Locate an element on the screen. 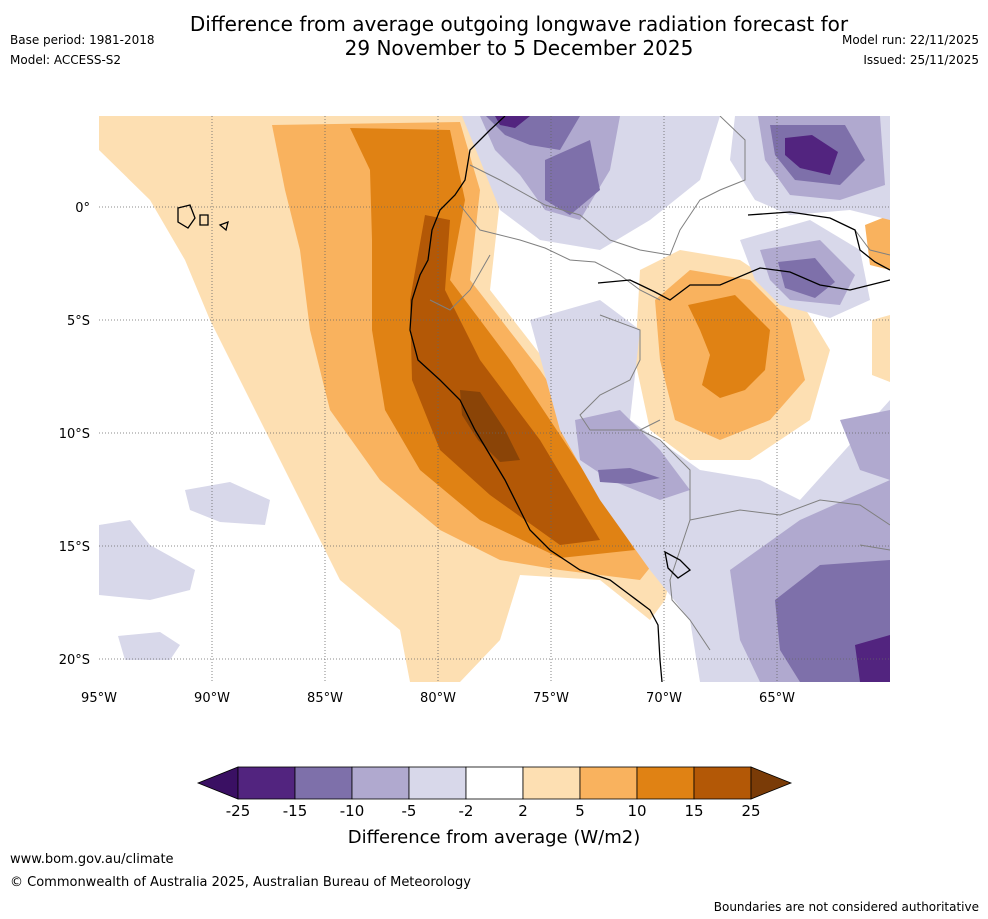  base-period: Base period: 1981-2018 is located at coordinates (82, 40).